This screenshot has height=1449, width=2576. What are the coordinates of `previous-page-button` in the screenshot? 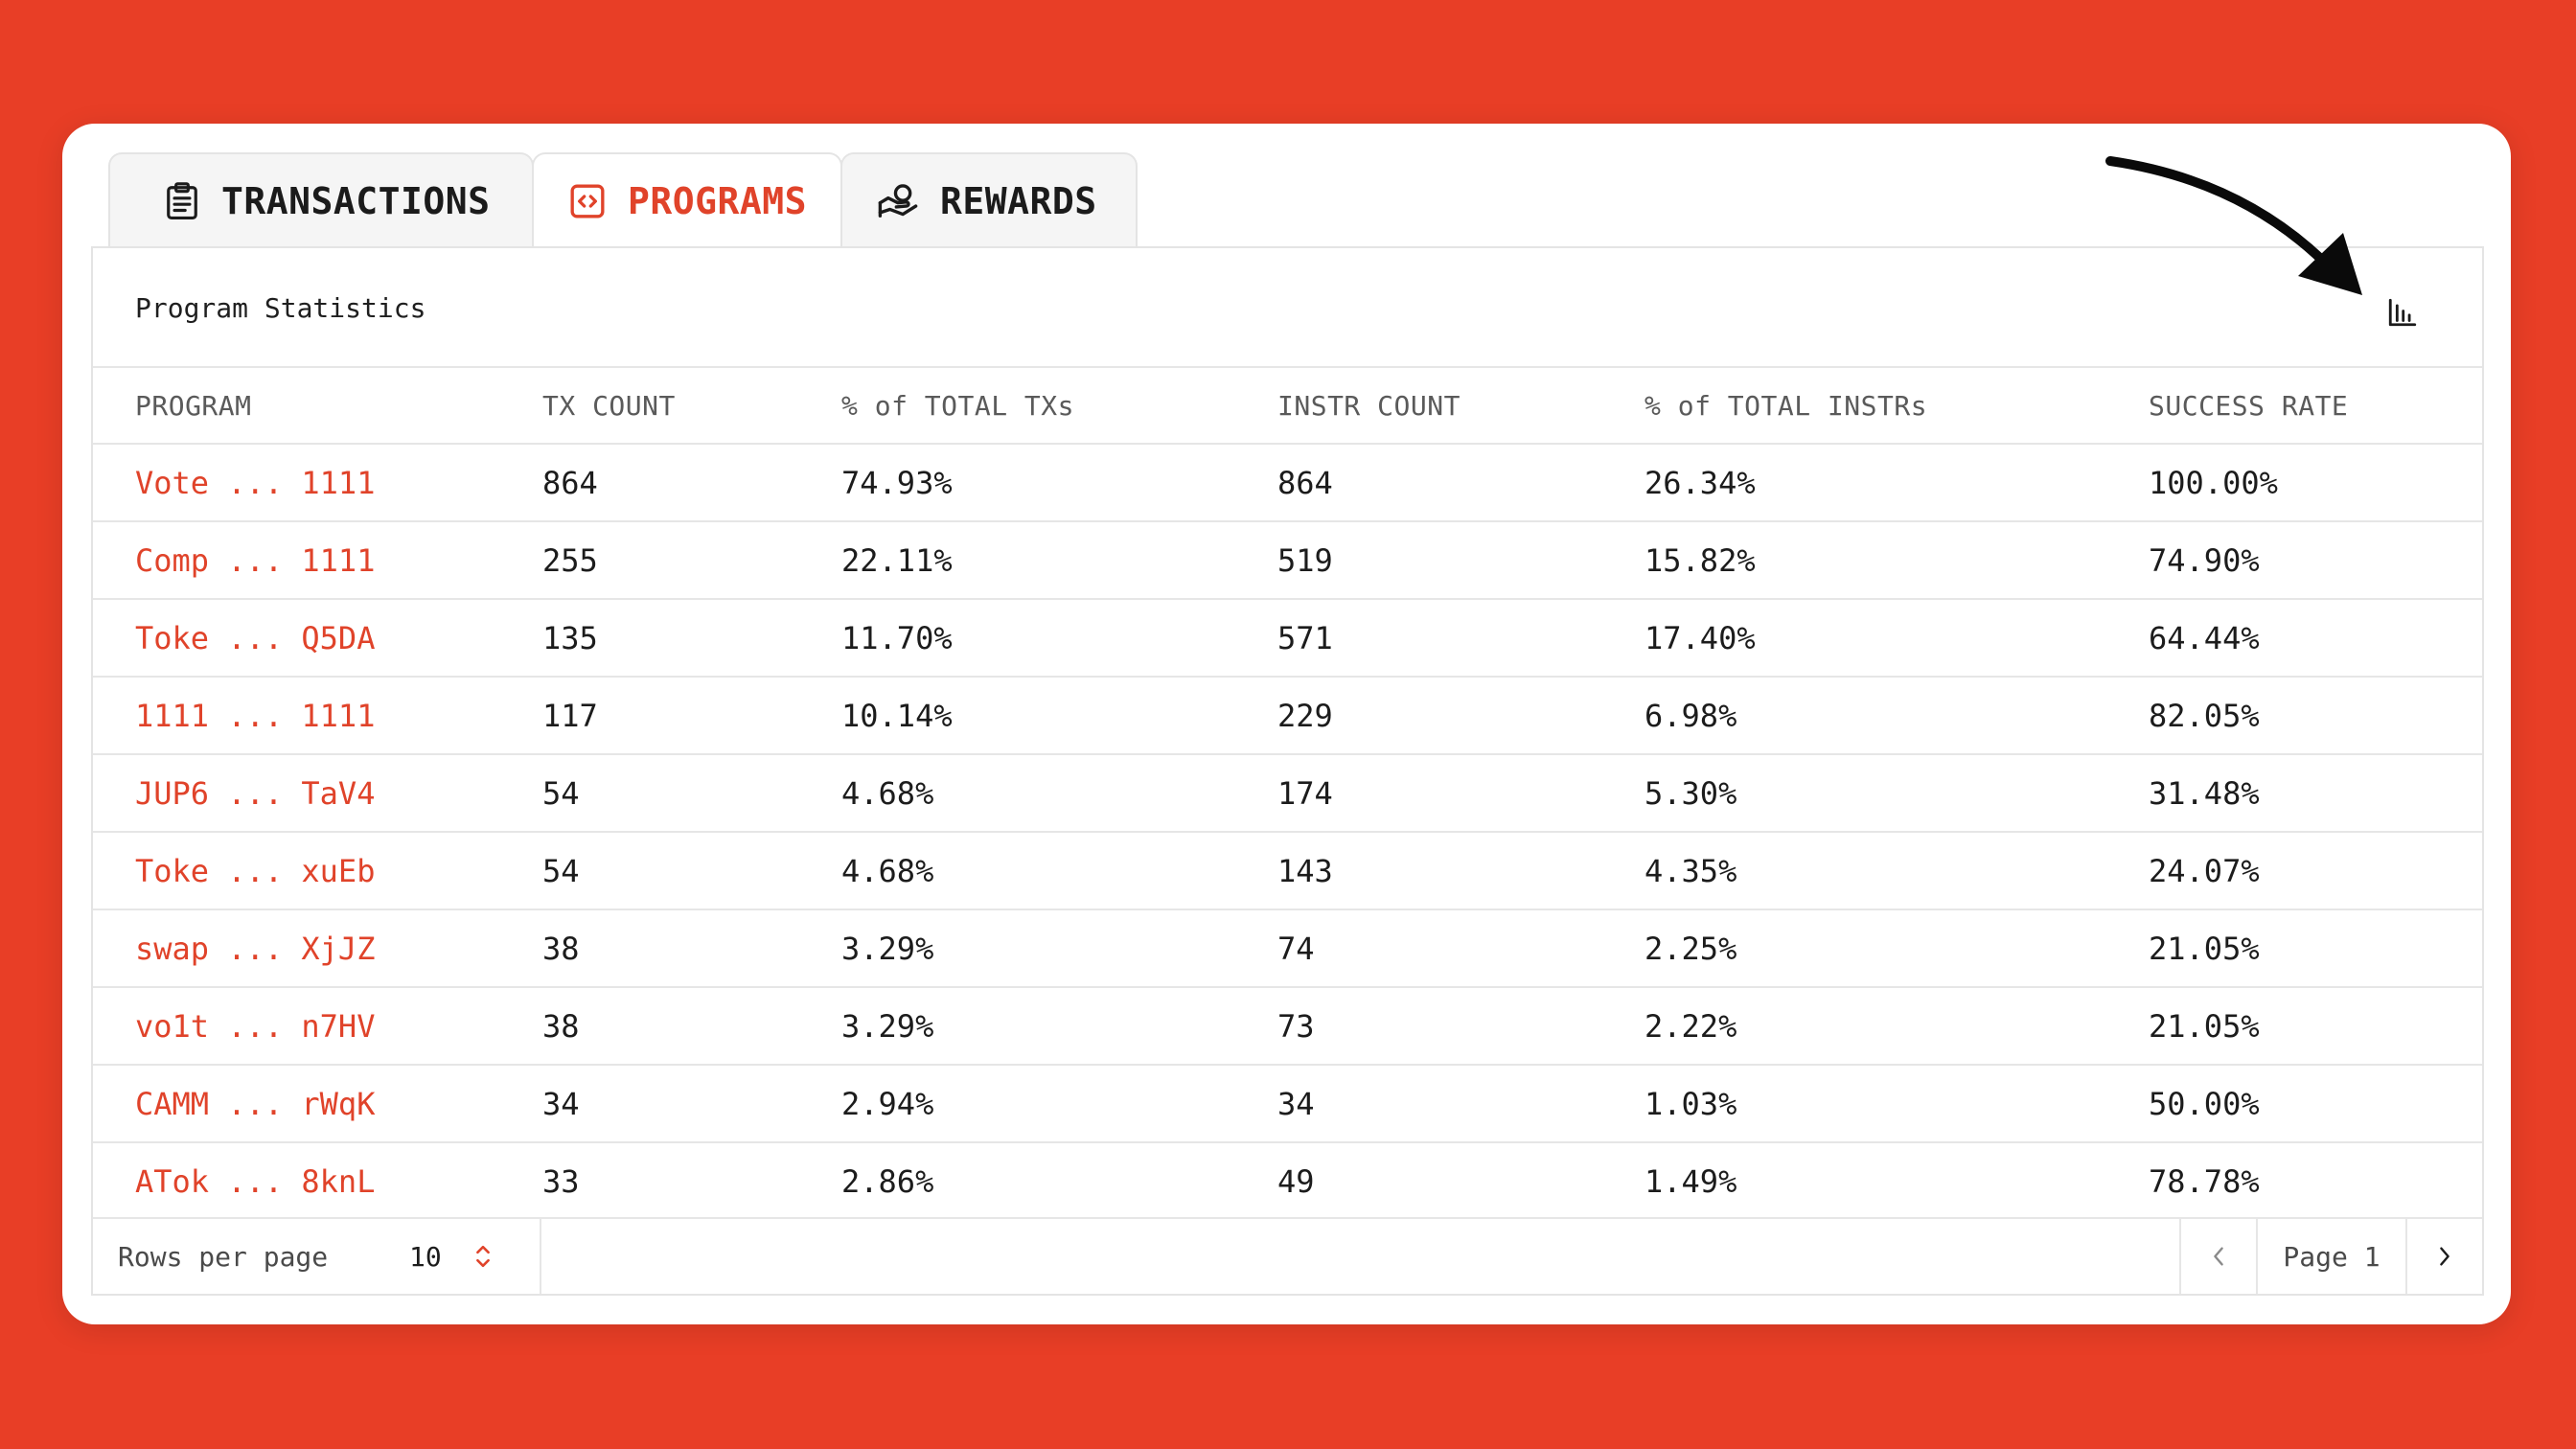 It's located at (2217, 1256).